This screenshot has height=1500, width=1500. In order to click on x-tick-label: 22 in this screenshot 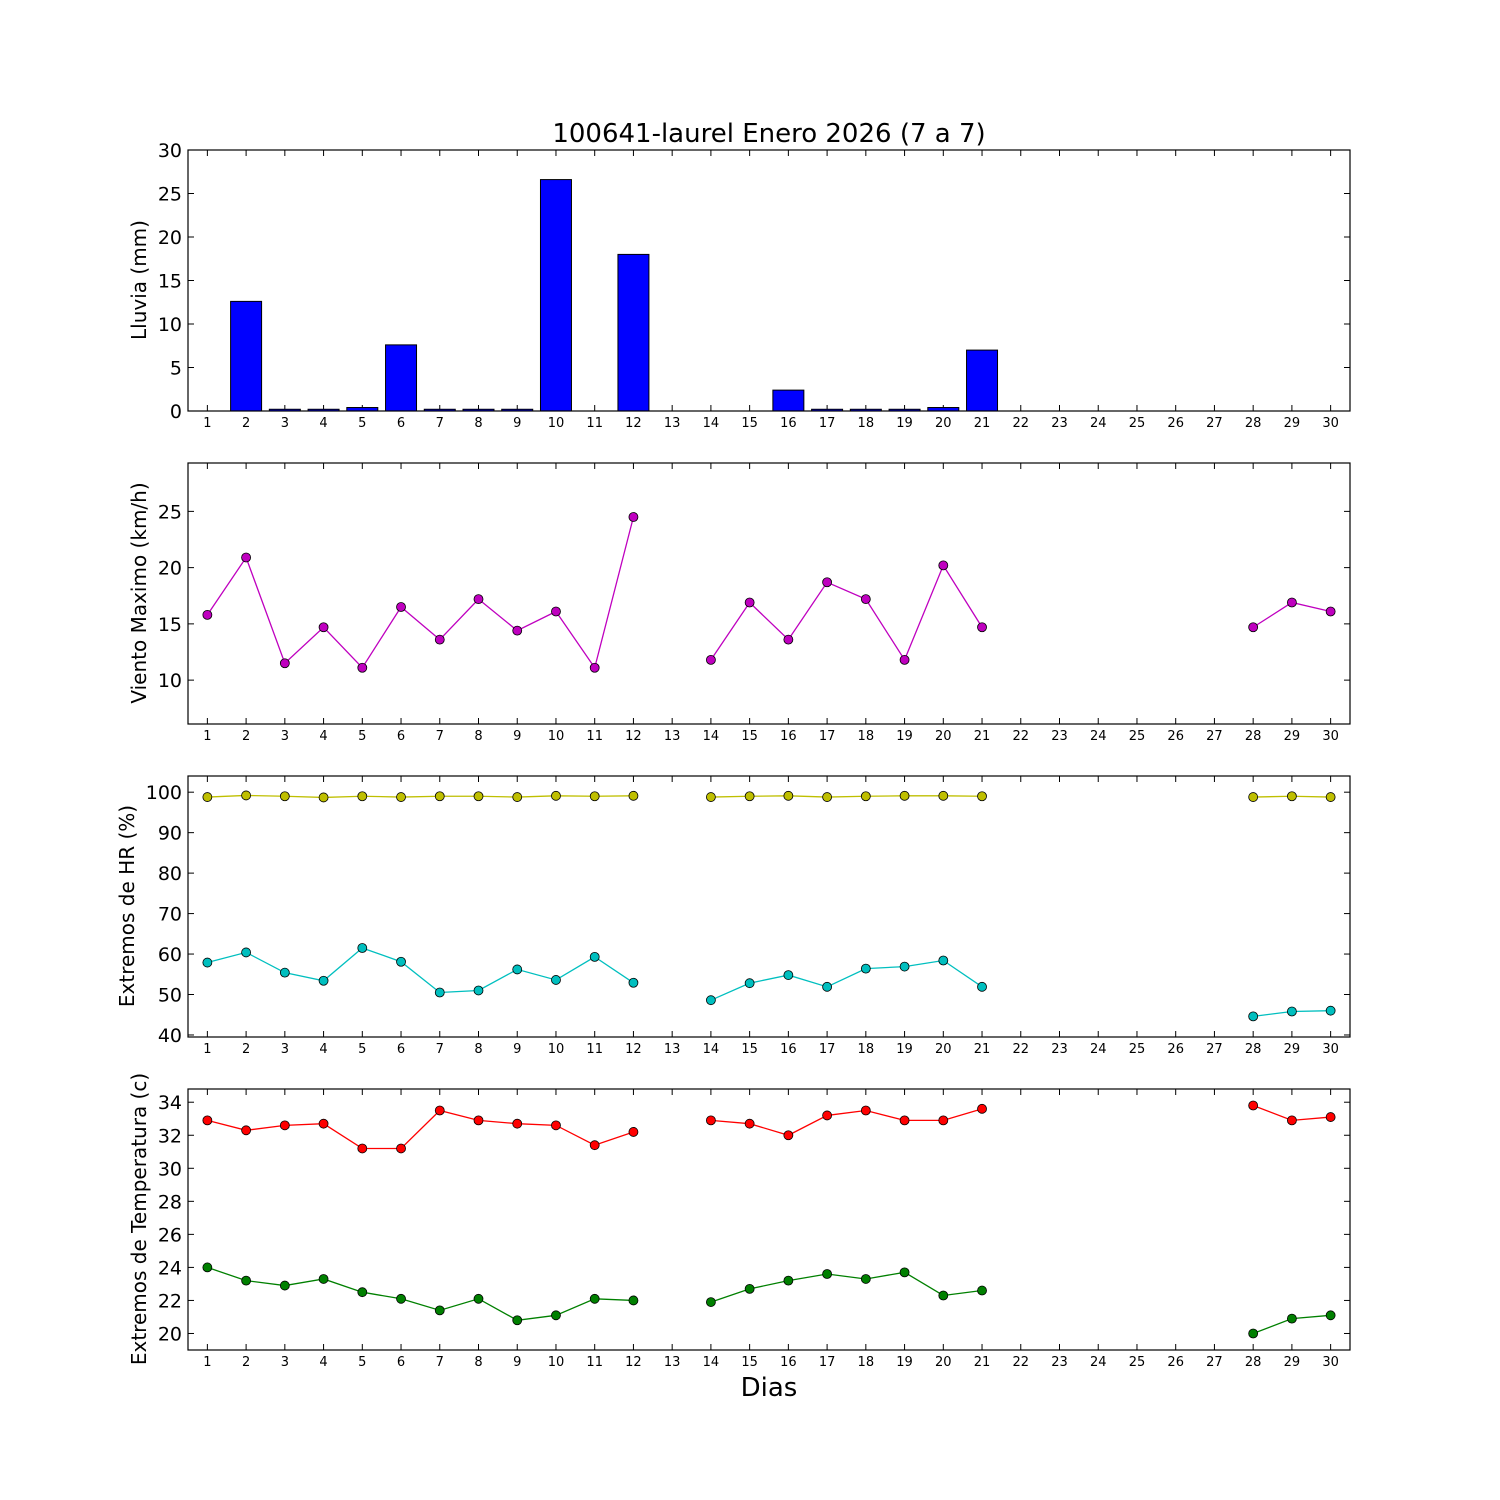, I will do `click(1020, 1049)`.